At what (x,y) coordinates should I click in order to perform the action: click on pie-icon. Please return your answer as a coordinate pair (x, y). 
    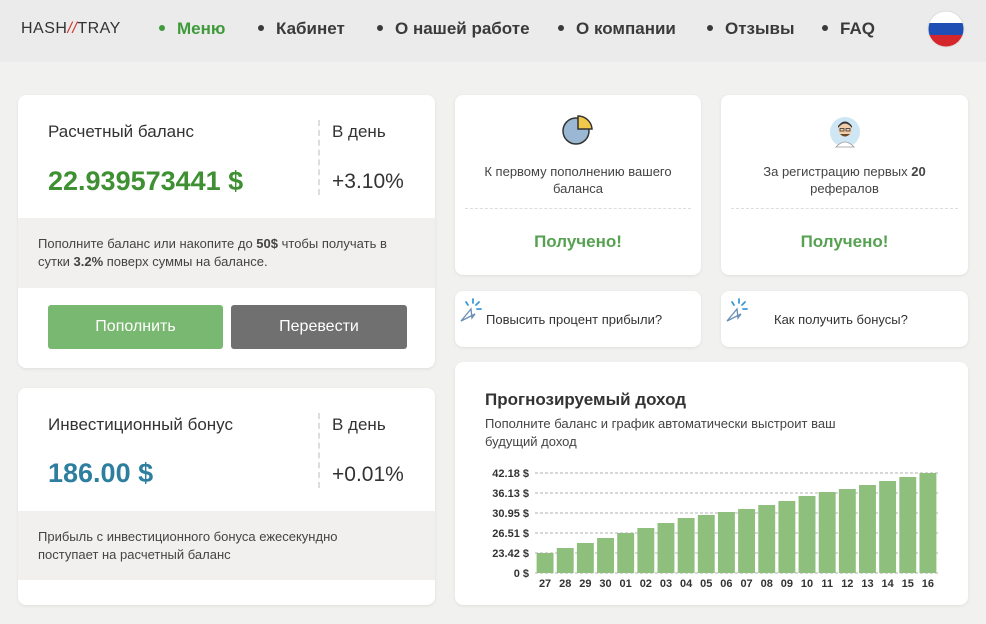
    Looking at the image, I should click on (577, 130).